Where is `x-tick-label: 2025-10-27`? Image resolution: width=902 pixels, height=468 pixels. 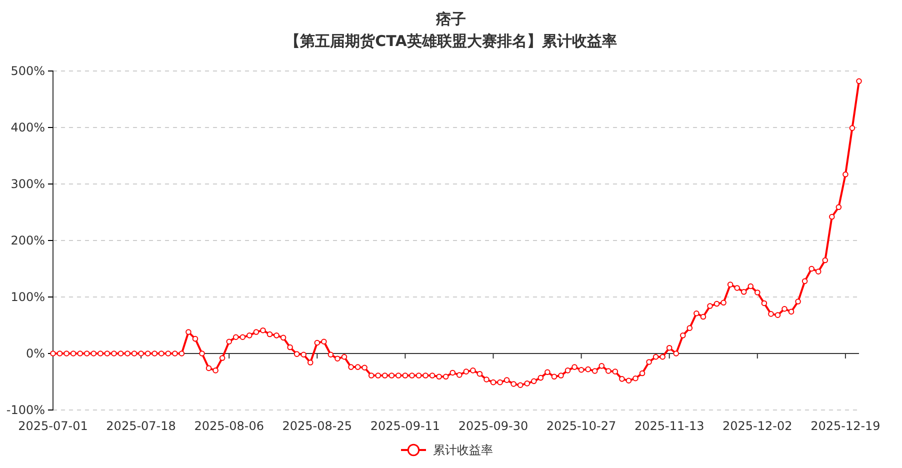 x-tick-label: 2025-10-27 is located at coordinates (581, 426).